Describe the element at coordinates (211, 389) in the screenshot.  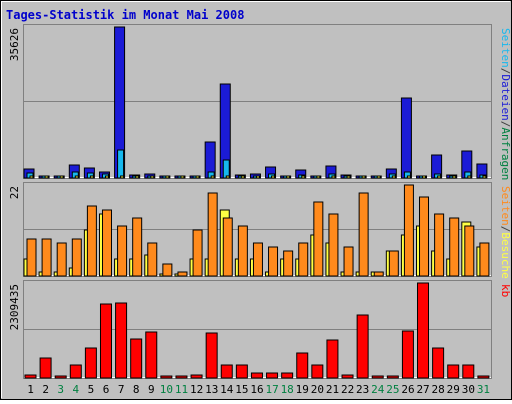
I see `x-tick-label: 13` at that location.